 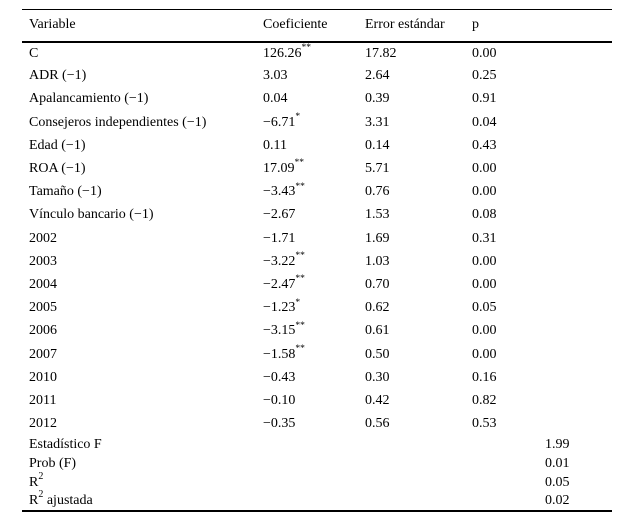 I want to click on pvalue-cell: 0.05, so click(x=508, y=308).